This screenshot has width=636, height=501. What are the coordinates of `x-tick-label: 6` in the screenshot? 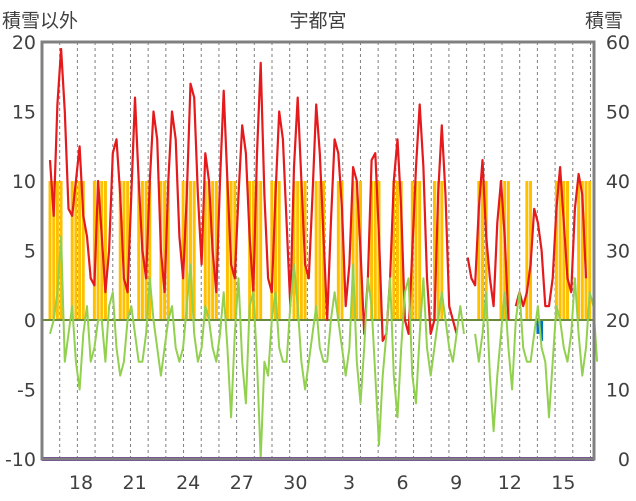 It's located at (403, 483).